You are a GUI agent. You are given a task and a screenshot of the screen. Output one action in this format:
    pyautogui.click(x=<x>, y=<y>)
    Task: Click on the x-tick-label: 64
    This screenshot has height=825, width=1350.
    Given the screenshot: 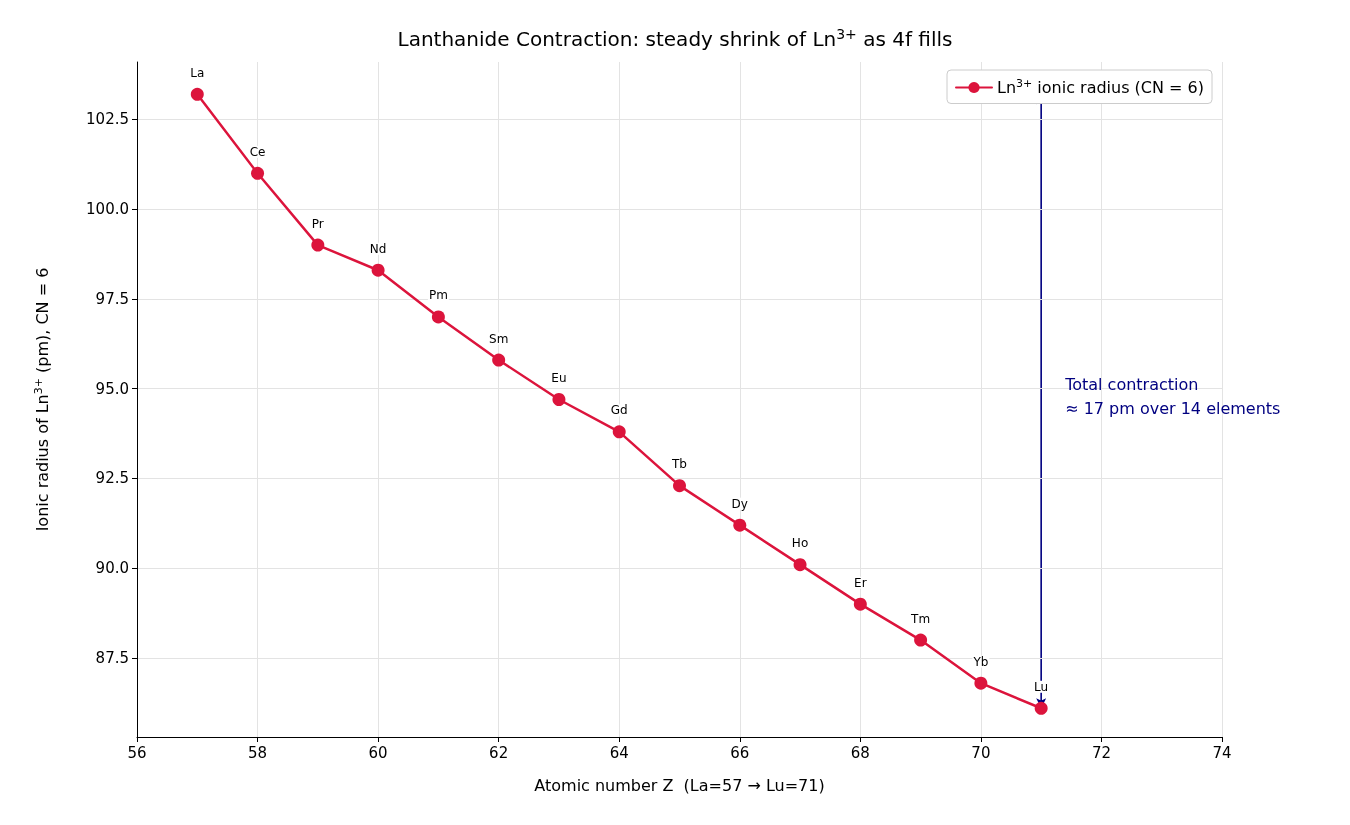 What is the action you would take?
    pyautogui.click(x=619, y=752)
    